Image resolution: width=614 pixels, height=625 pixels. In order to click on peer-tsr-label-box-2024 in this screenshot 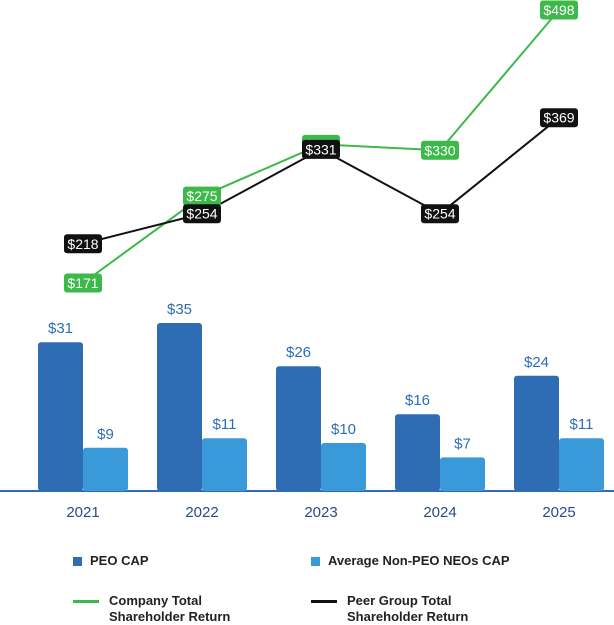, I will do `click(440, 214)`.